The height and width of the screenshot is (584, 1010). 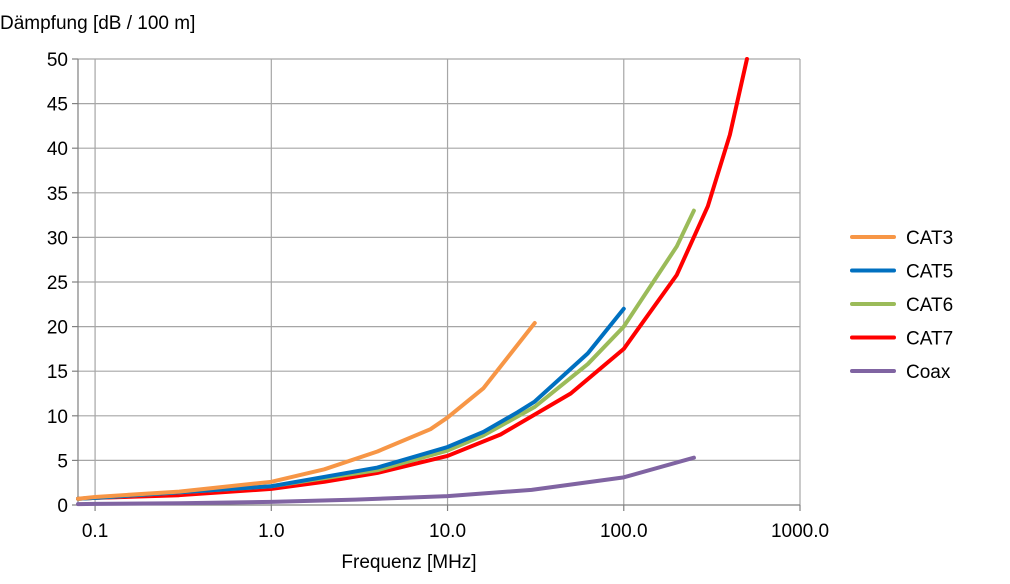 I want to click on y-tick-label: 40, so click(x=57, y=149).